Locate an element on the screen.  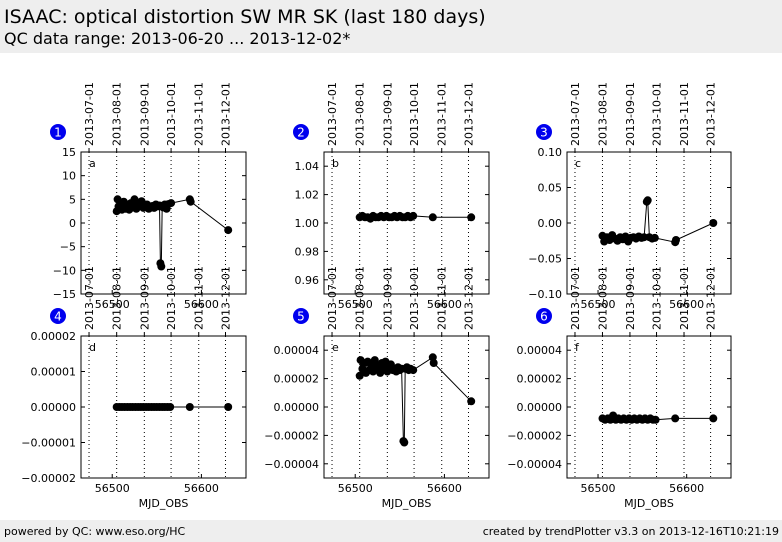
y-tick-label: 1.04 is located at coordinates (307, 166).